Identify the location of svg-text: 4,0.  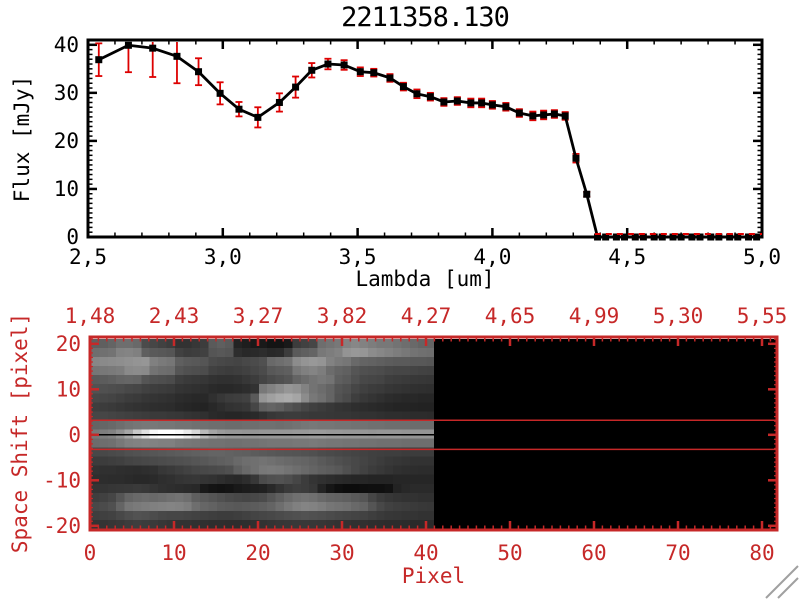
(492, 257).